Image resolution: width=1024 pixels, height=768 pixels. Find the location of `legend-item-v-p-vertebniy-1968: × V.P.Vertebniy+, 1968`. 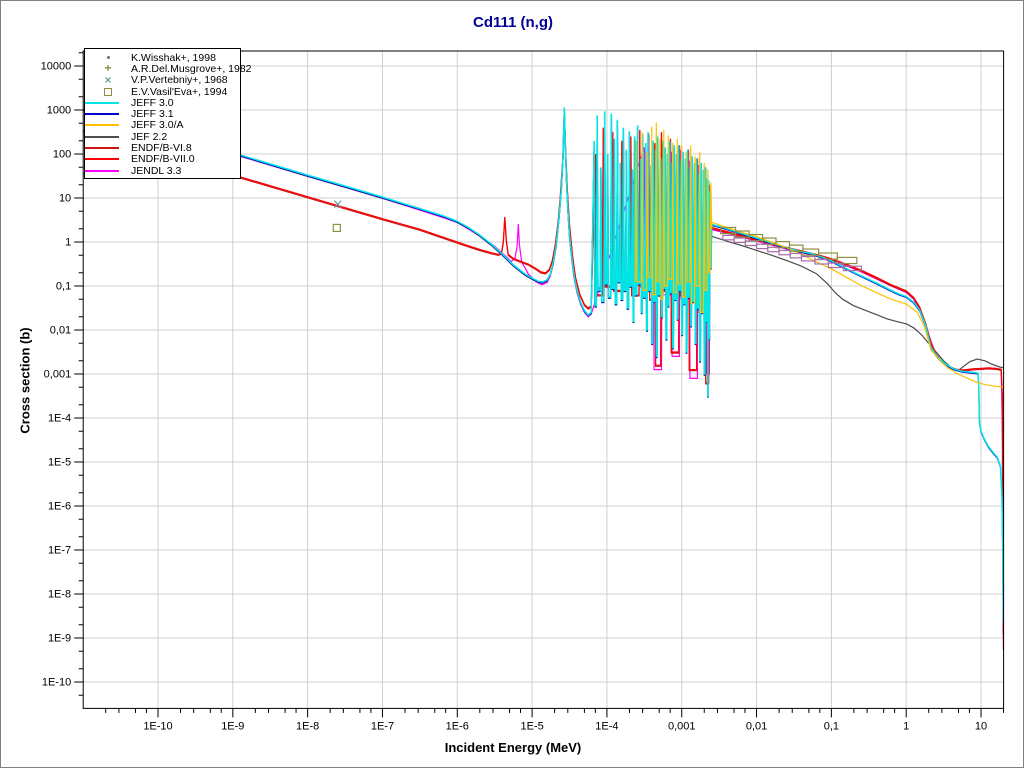

legend-item-v-p-vertebniy-1968: × V.P.Vertebniy+, 1968 is located at coordinates (162, 79).